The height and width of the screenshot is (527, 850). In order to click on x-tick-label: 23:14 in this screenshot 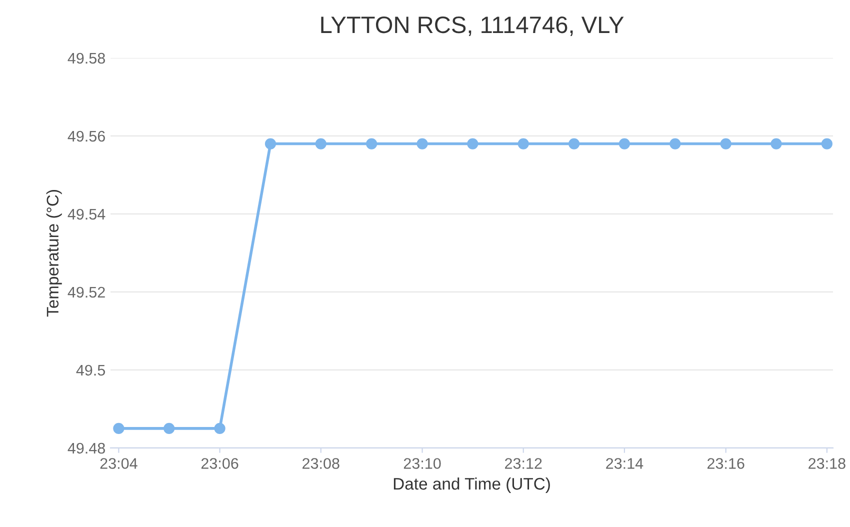, I will do `click(625, 463)`.